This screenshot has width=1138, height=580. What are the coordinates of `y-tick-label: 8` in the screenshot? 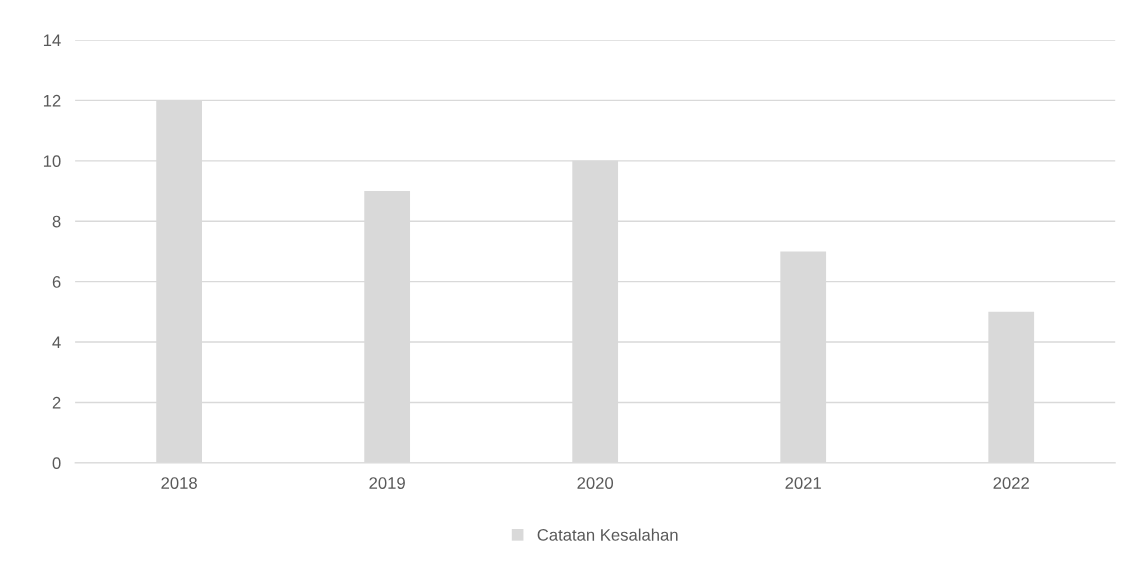 It's located at (56, 221).